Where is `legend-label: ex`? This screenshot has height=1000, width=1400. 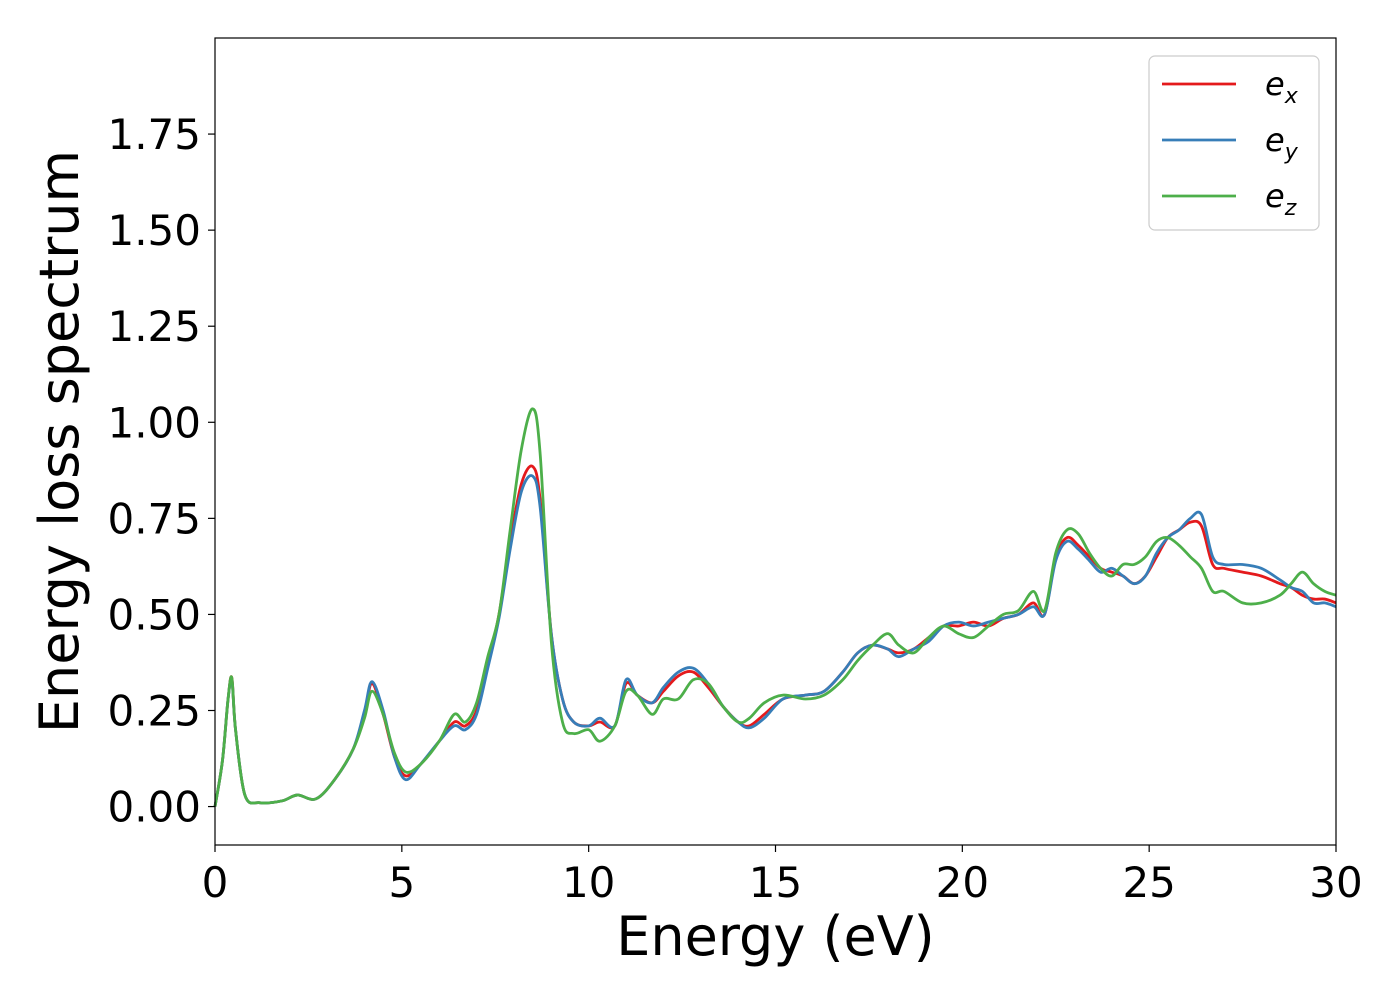 legend-label: ex is located at coordinates (1282, 87).